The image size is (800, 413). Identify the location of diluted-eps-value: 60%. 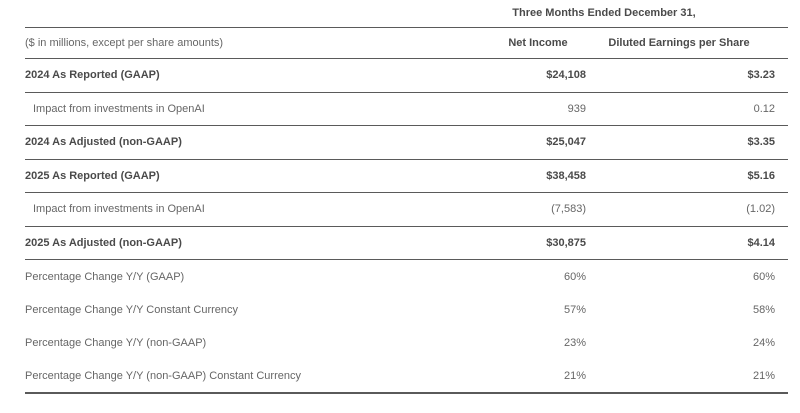
(763, 276).